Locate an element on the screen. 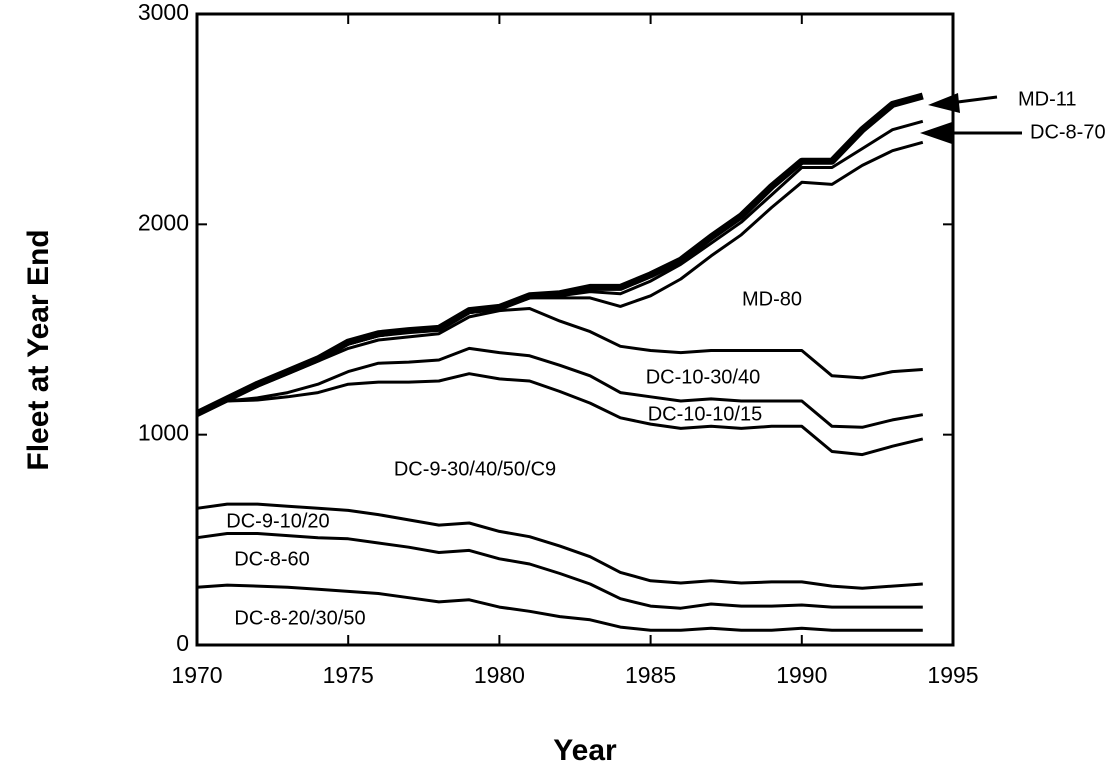  x-tick-label: 1990 is located at coordinates (801, 675).